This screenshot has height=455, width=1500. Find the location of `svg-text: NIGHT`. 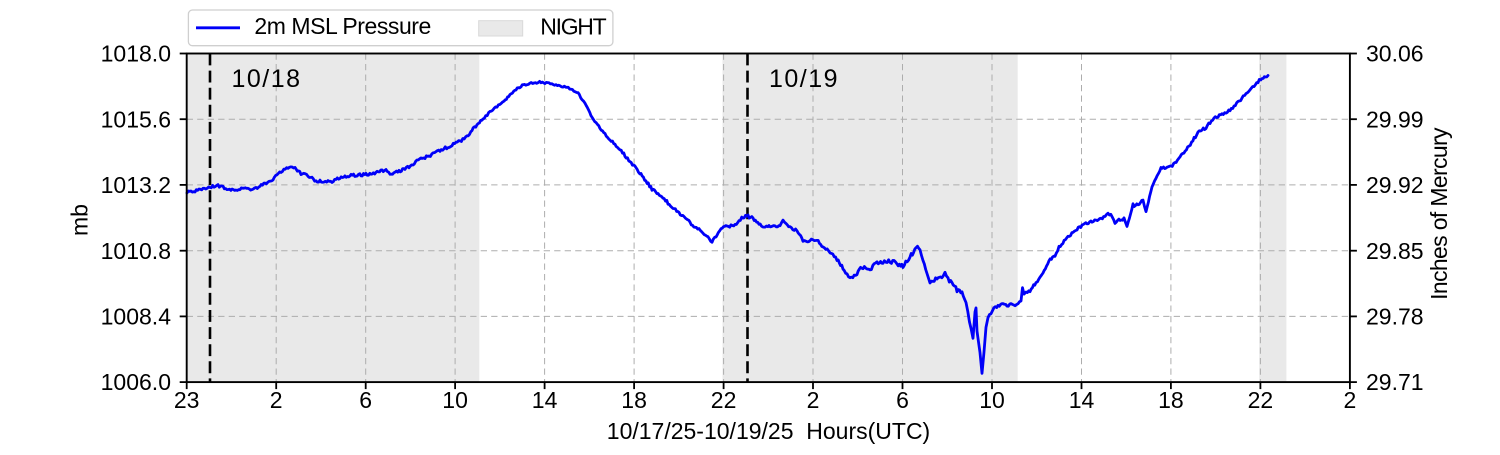

svg-text: NIGHT is located at coordinates (573, 27).